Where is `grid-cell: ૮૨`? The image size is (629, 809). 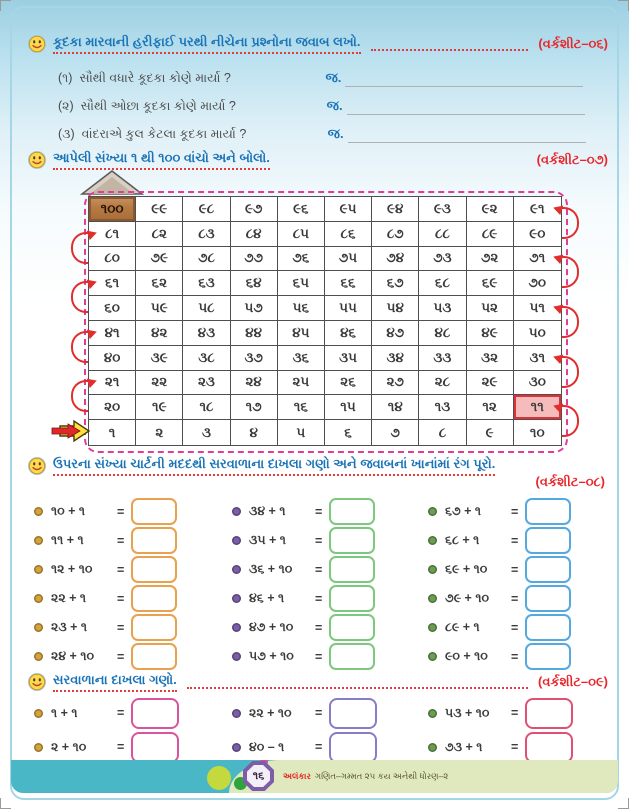
grid-cell: ૮૨ is located at coordinates (160, 234).